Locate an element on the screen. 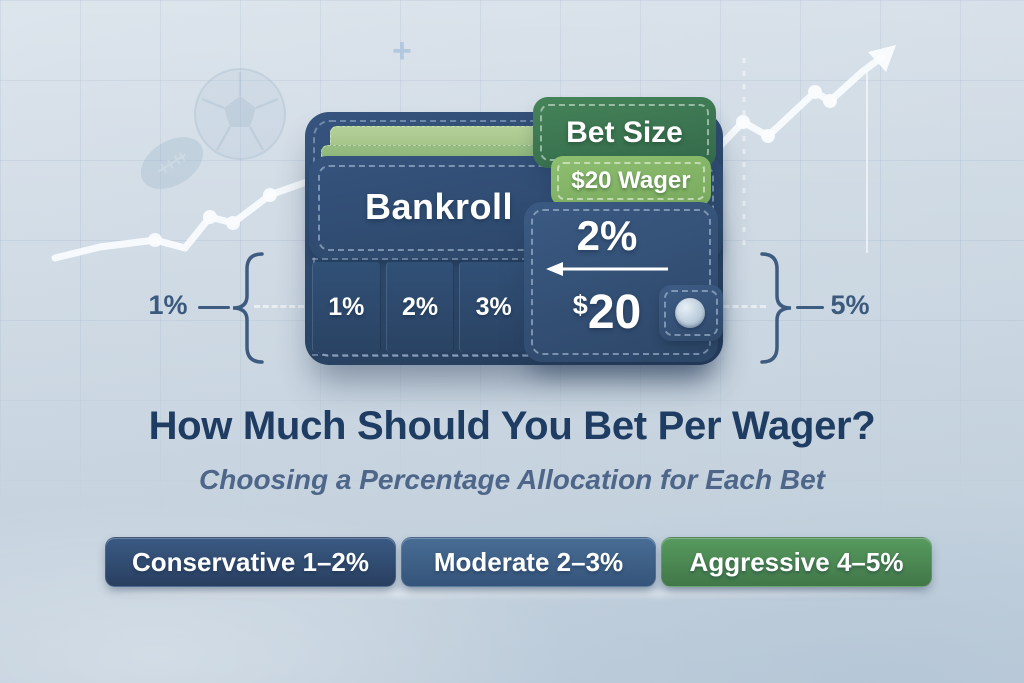 This screenshot has width=1024, height=683. legend-conservative-button: Conservative 1–2% is located at coordinates (250, 562).